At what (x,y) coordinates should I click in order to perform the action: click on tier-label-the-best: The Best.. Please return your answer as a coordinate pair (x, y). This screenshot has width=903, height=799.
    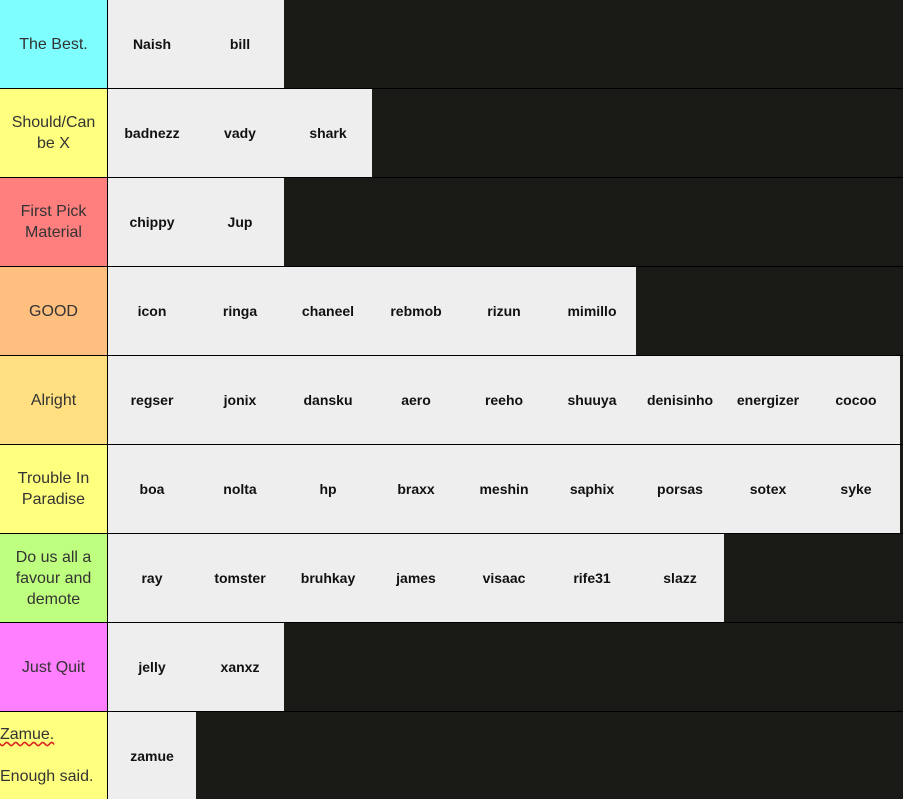
    Looking at the image, I should click on (54, 44).